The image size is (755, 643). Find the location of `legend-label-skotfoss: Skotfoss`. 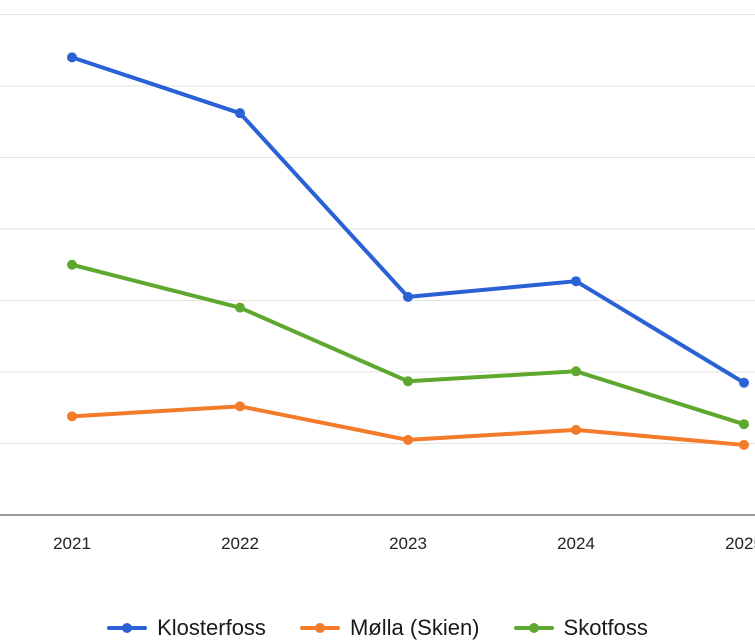

legend-label-skotfoss: Skotfoss is located at coordinates (605, 627).